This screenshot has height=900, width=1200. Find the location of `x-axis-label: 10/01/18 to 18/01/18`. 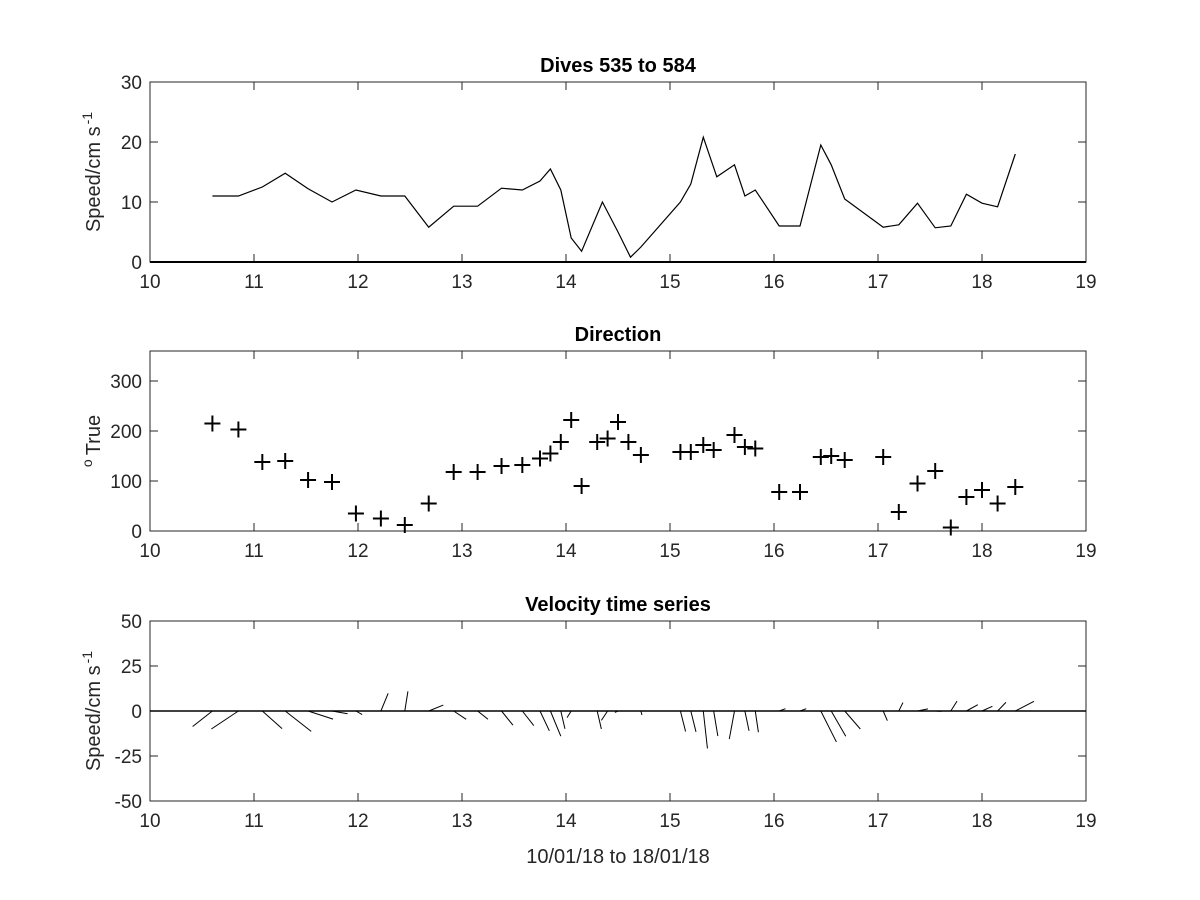

x-axis-label: 10/01/18 to 18/01/18 is located at coordinates (618, 857).